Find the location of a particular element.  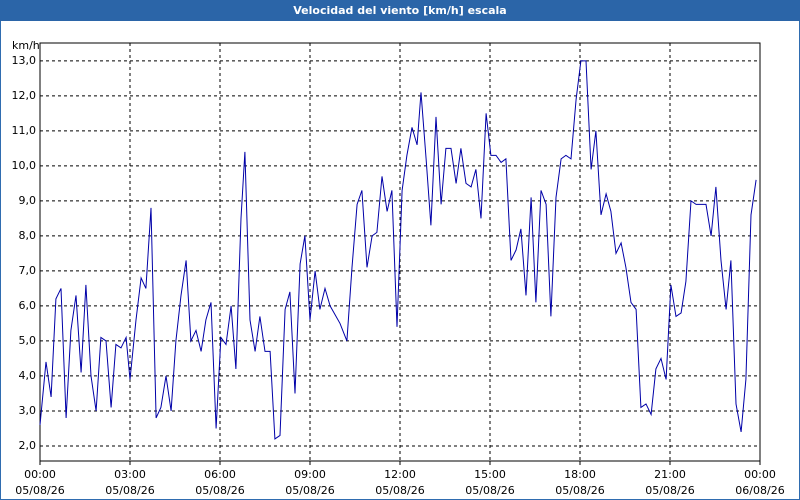

x-tick-label: 06:00 is located at coordinates (220, 474).